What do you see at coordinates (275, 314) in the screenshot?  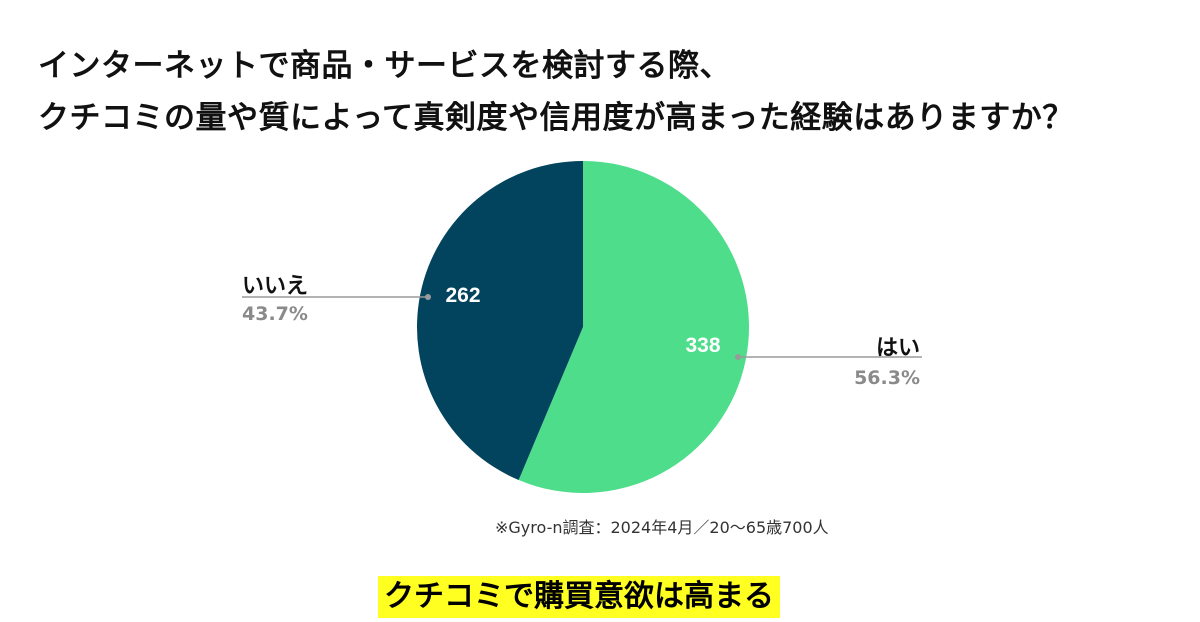 I see `slice-percent-no: 43.7%` at bounding box center [275, 314].